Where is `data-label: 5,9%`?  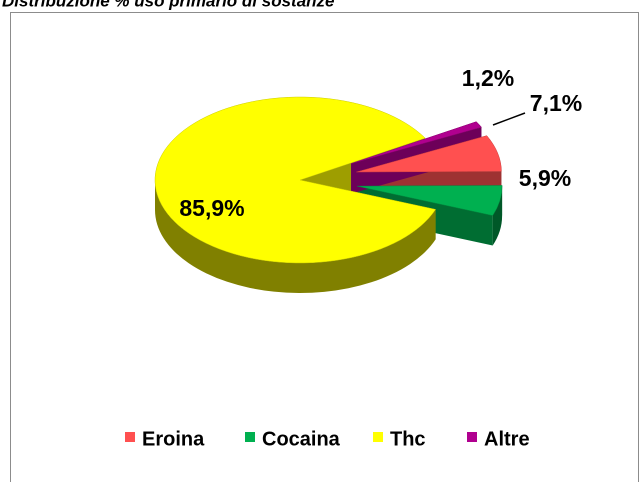
data-label: 5,9% is located at coordinates (545, 178).